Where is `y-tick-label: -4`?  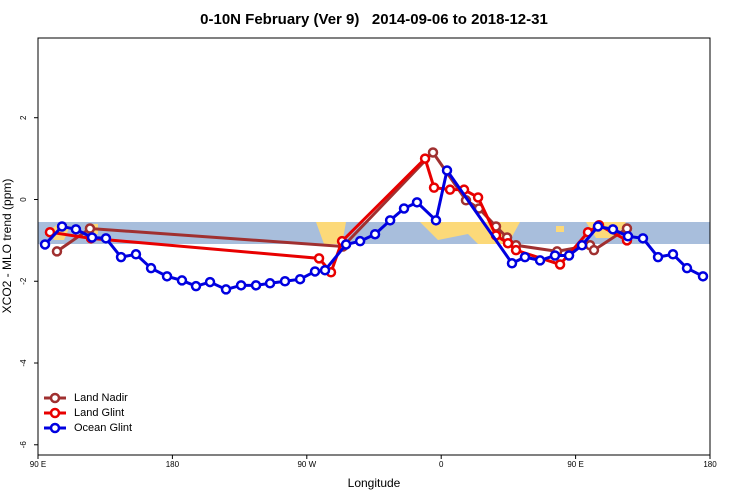
y-tick-label: -4 is located at coordinates (23, 363).